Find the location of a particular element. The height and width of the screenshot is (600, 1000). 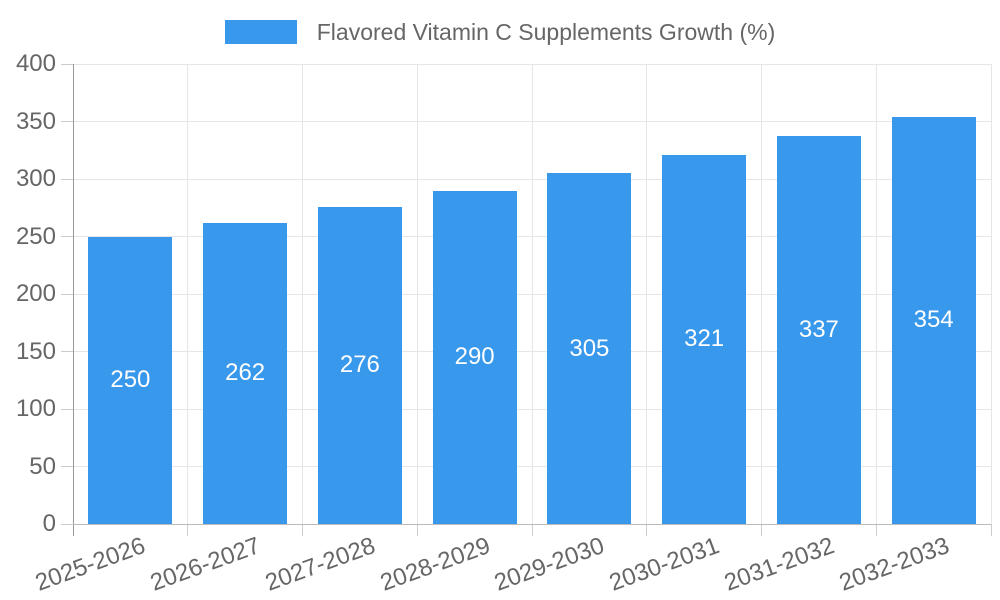

y-axis is located at coordinates (73, 294).